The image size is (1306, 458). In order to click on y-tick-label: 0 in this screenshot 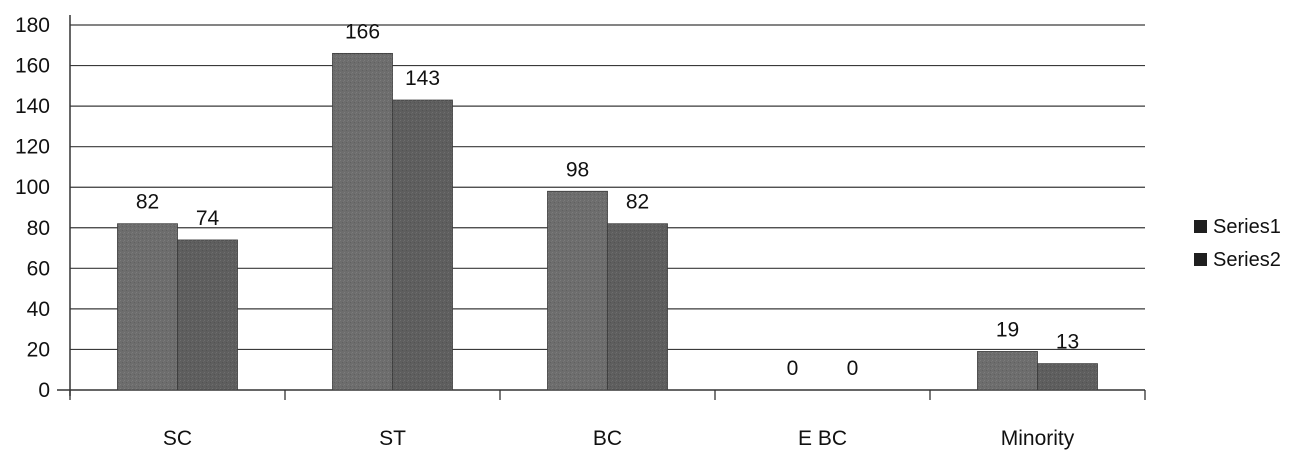, I will do `click(44, 390)`.